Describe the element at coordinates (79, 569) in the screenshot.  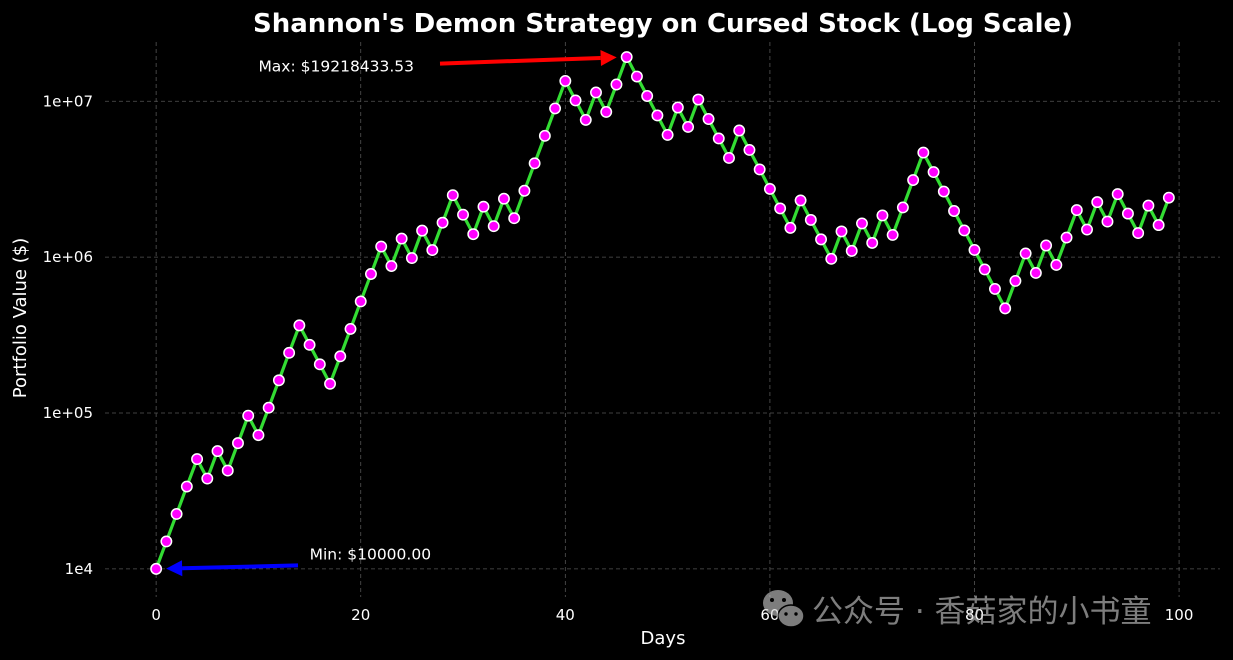
I see `y-tick-label: 1e4` at that location.